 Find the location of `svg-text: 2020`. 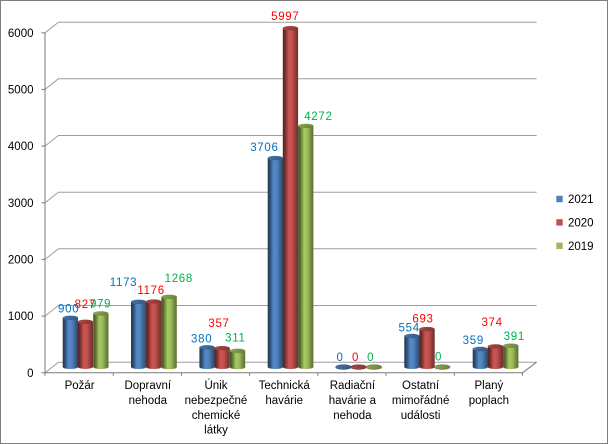

svg-text: 2020 is located at coordinates (581, 224).